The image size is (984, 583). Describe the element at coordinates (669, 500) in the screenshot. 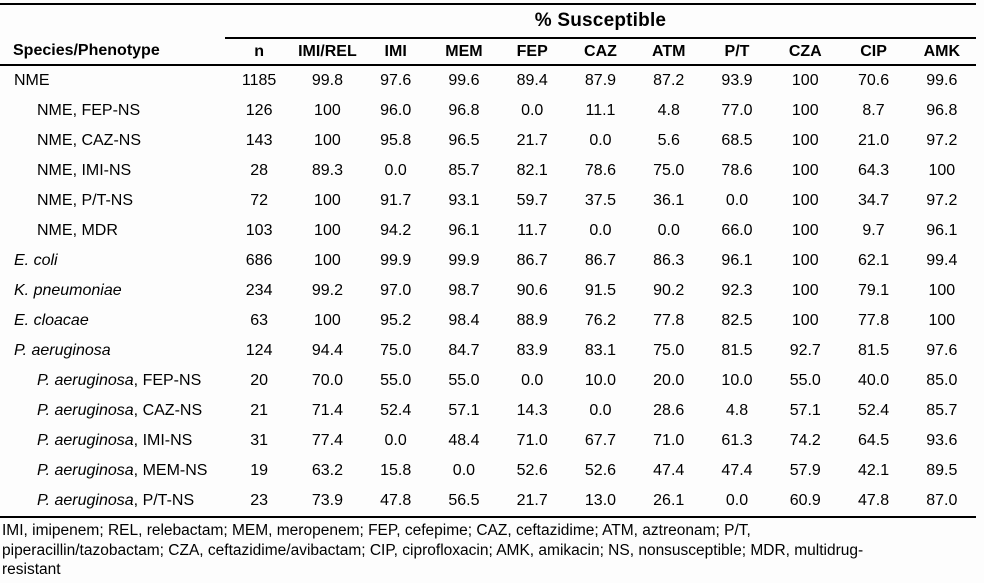

I see `value-cell: 26.1` at that location.